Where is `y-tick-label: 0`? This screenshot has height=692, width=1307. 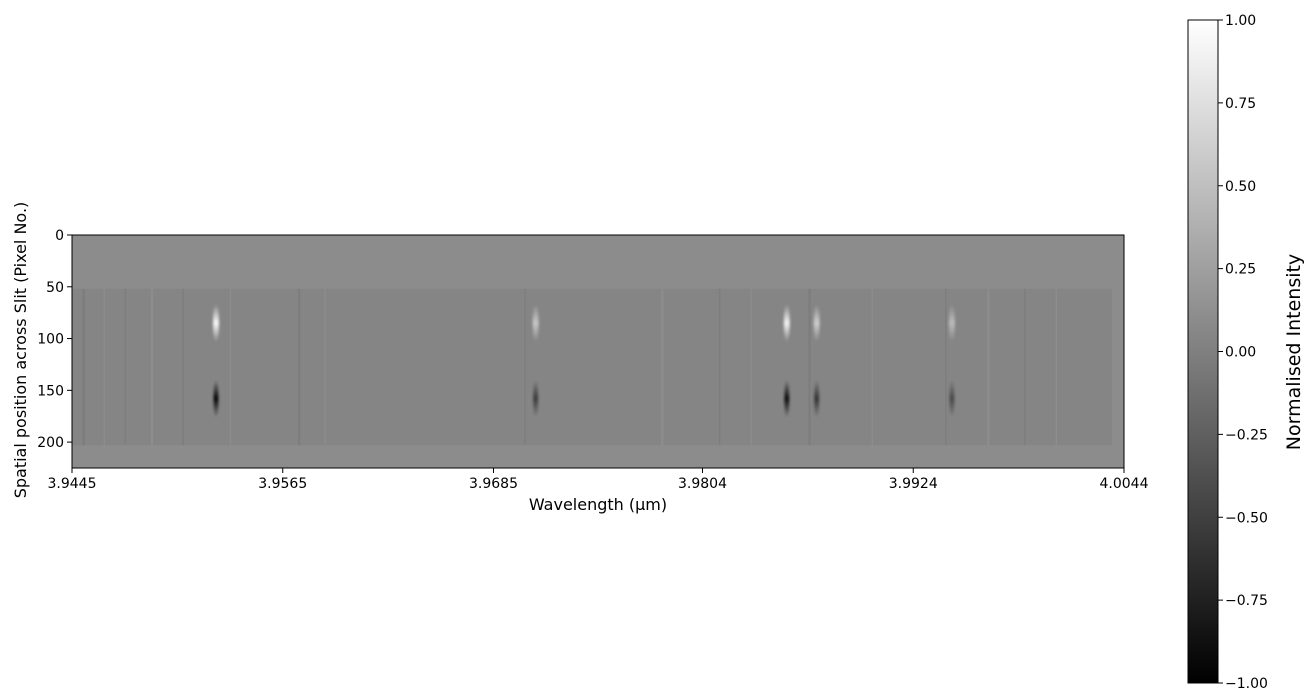
y-tick-label: 0 is located at coordinates (59, 236).